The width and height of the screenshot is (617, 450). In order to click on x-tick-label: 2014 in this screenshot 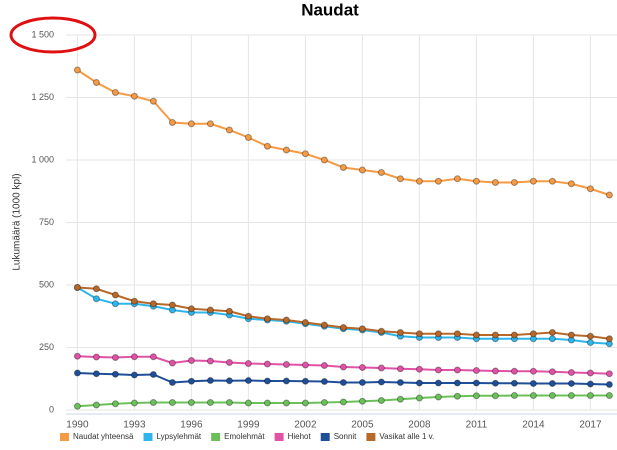, I will do `click(533, 425)`.